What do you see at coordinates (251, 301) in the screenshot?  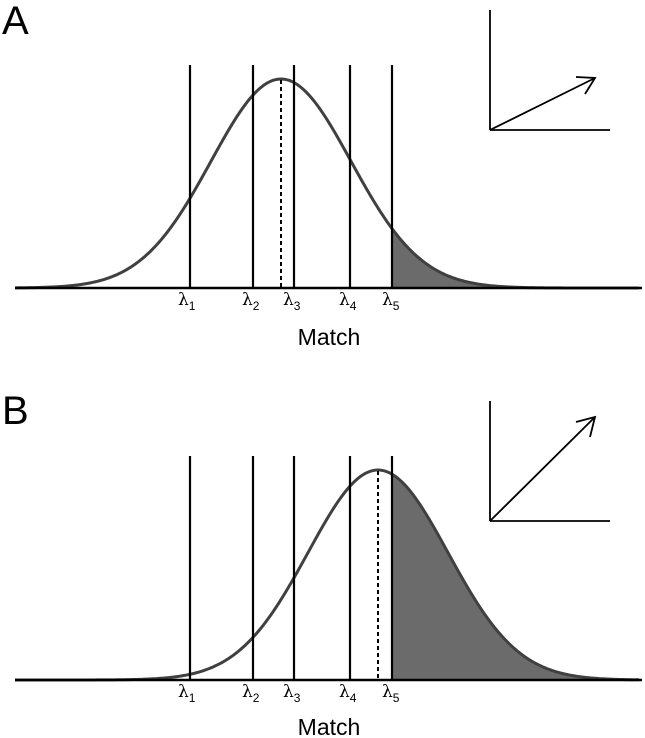 I see `threshold-label-a-2: λ2` at bounding box center [251, 301].